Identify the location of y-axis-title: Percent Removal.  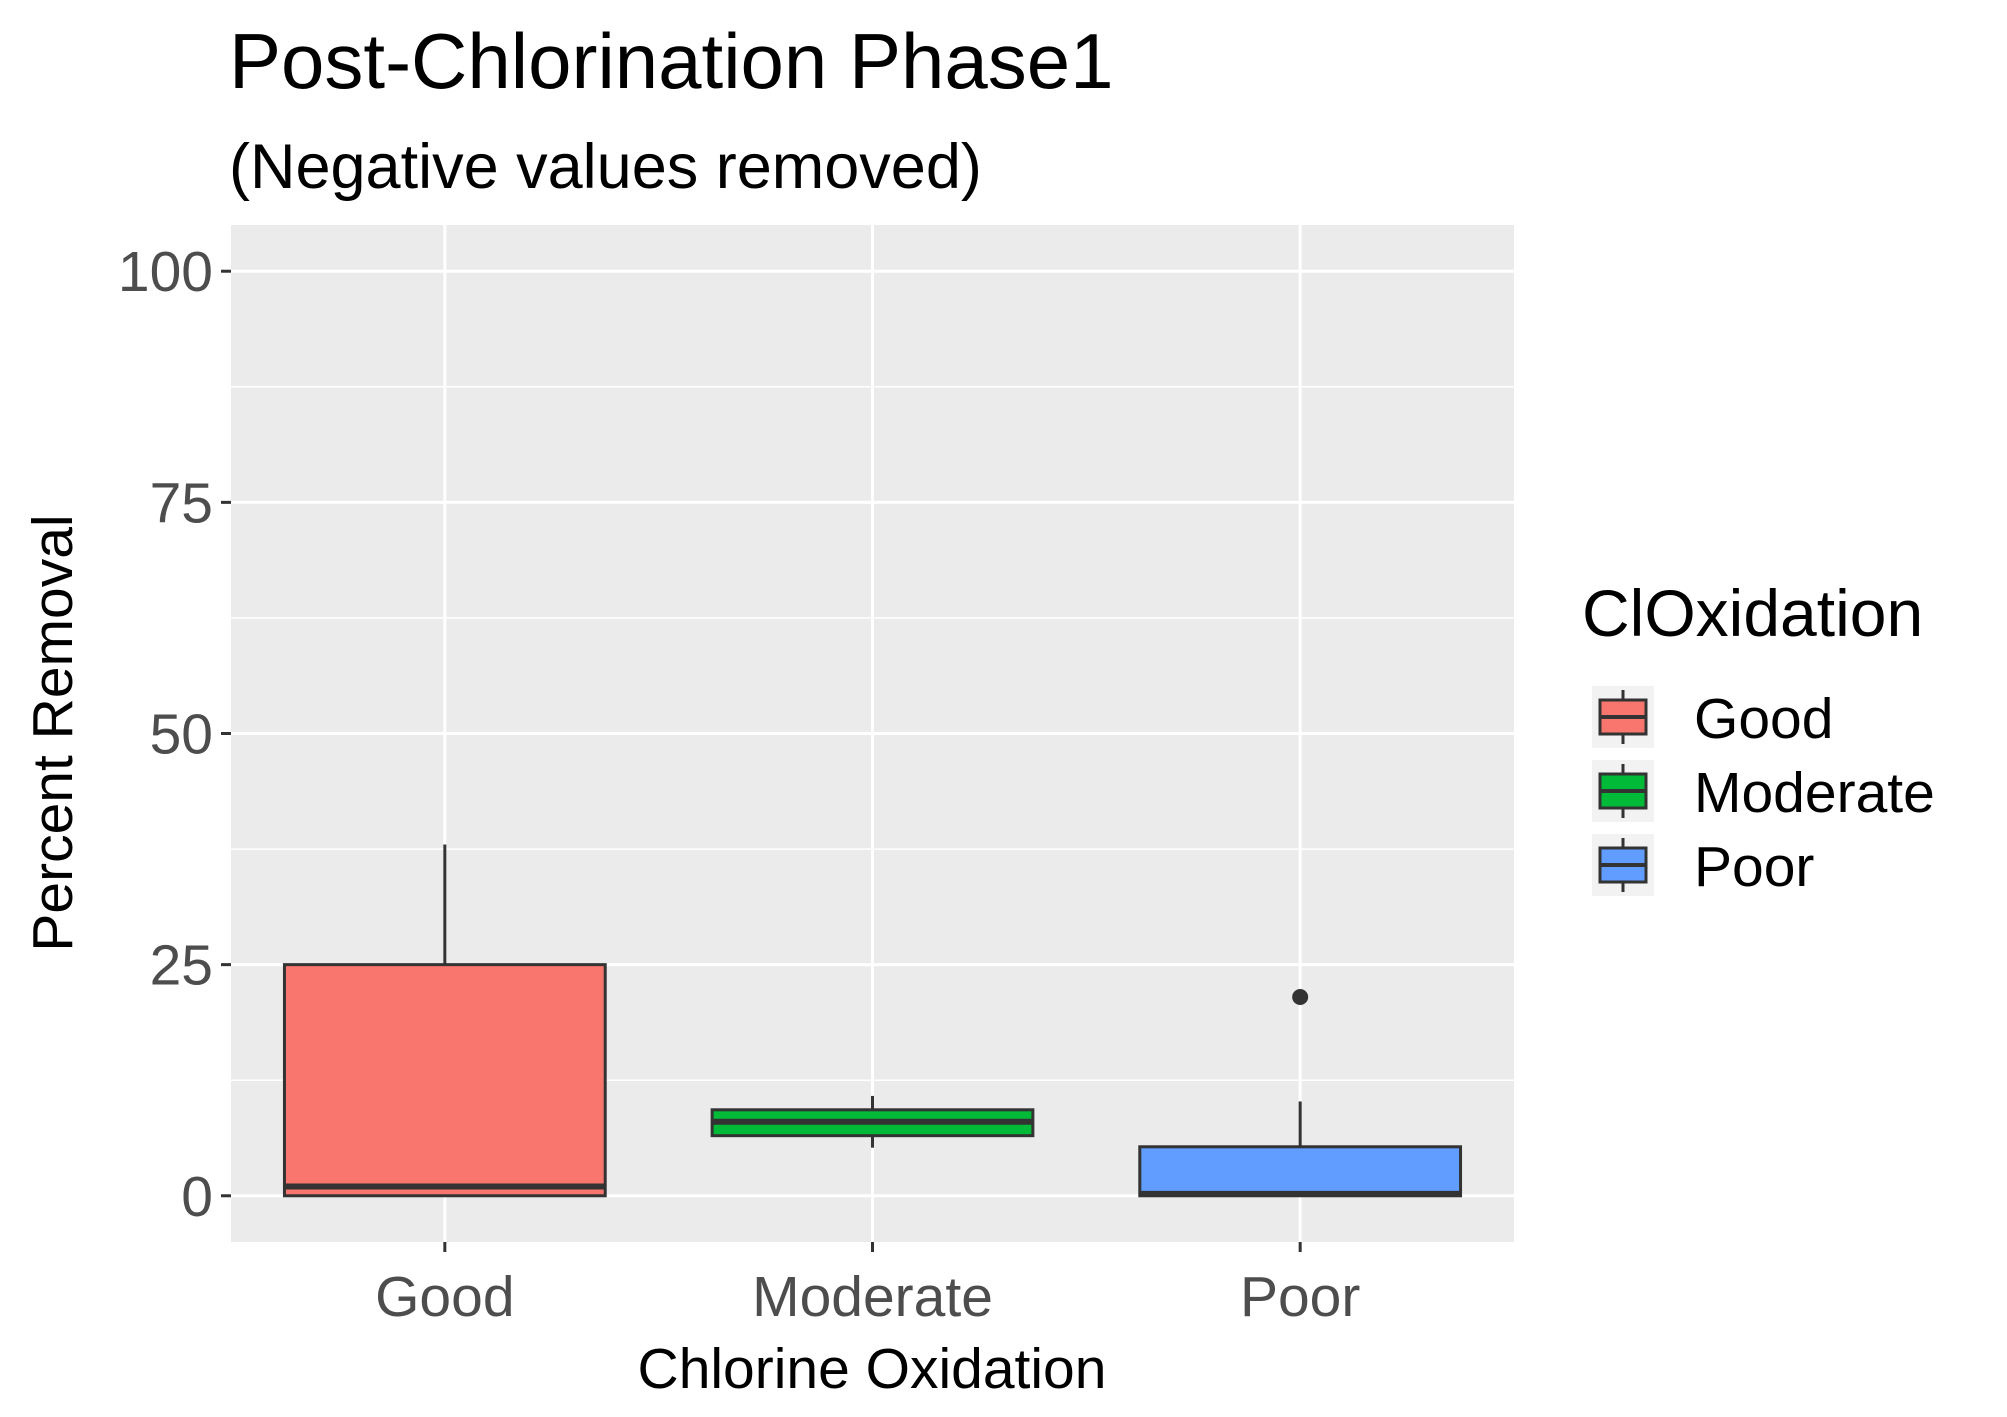
(53, 732).